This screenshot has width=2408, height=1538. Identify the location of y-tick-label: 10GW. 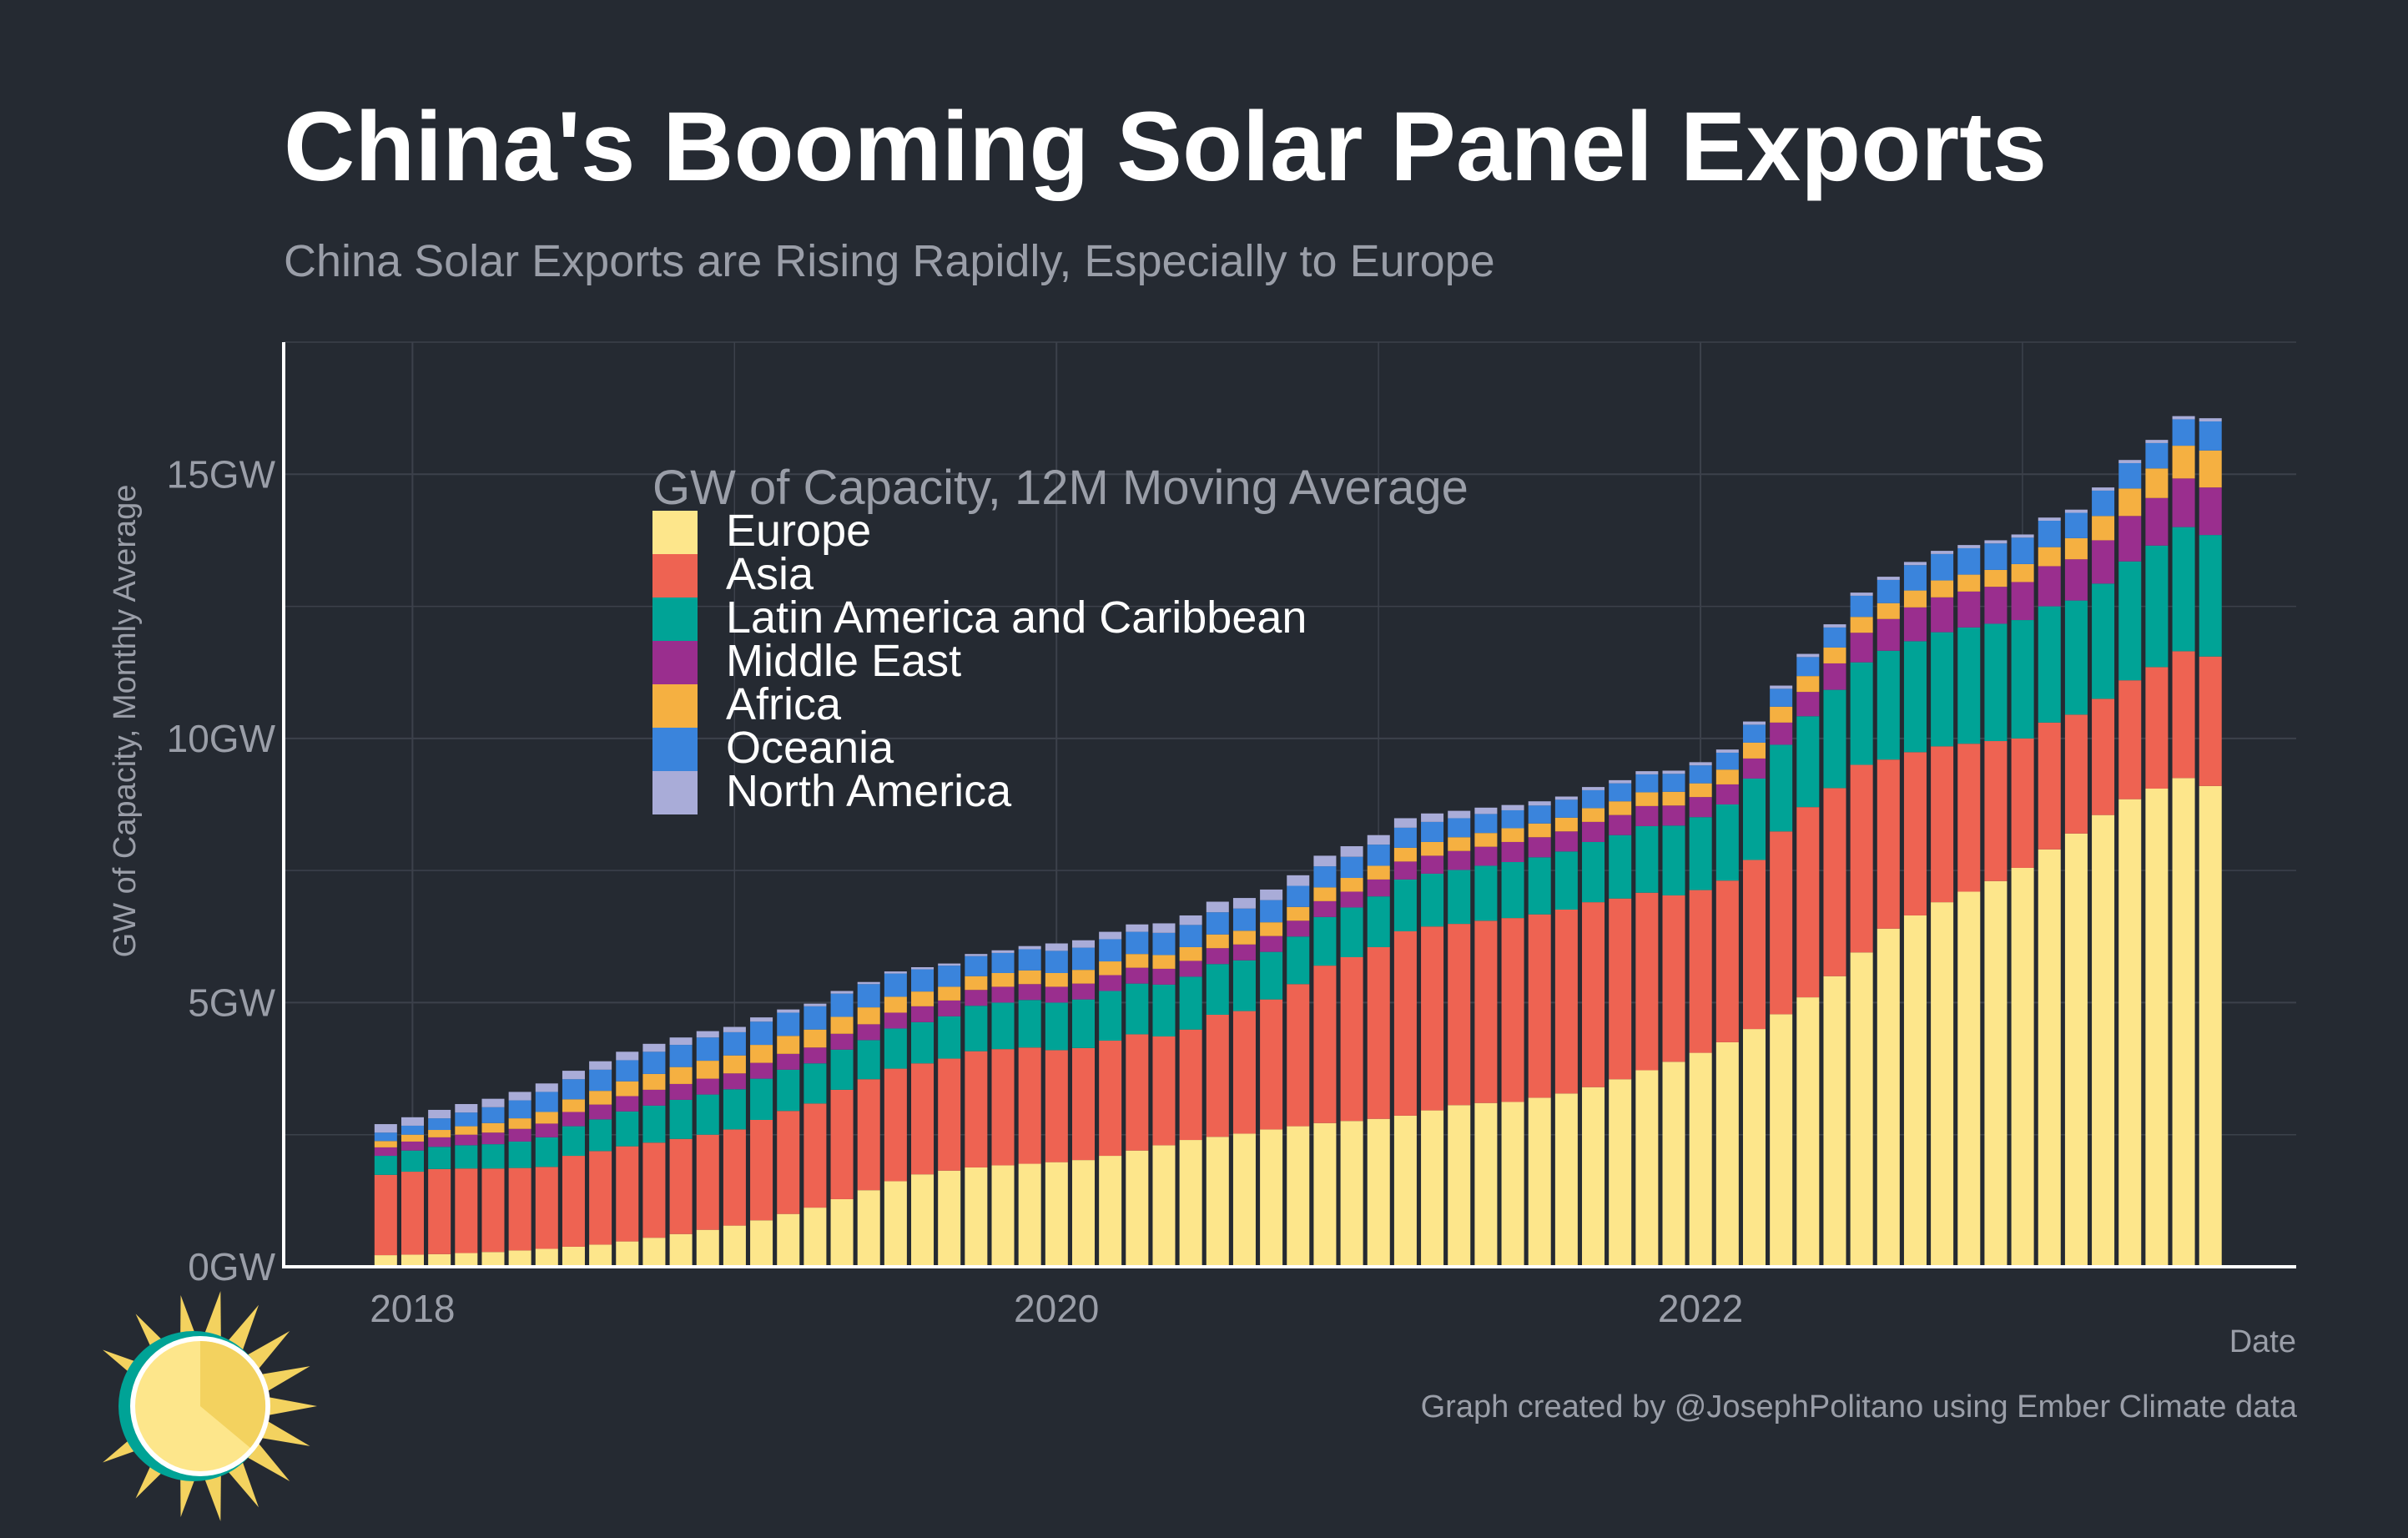
(221, 738).